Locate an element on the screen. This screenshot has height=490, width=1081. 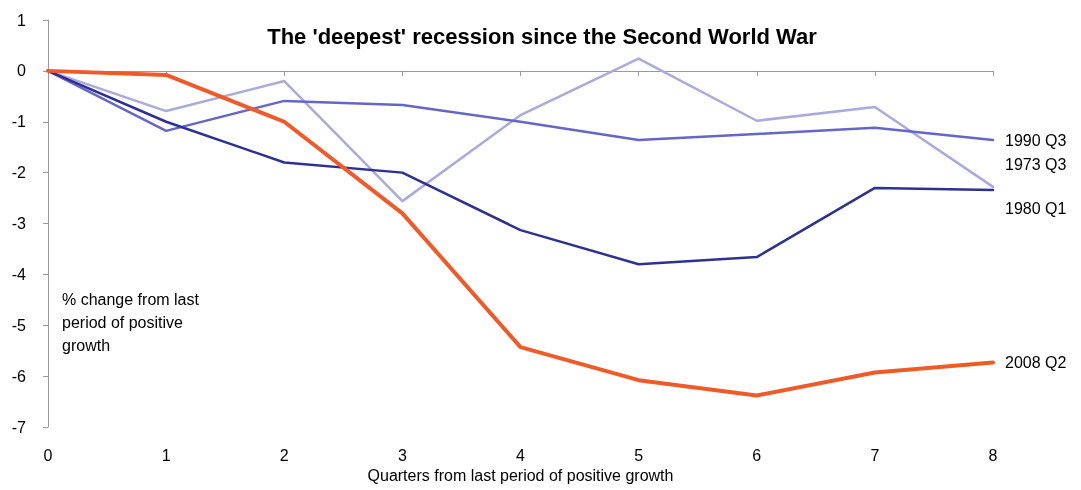
y-tick-label: -6 is located at coordinates (19, 376).